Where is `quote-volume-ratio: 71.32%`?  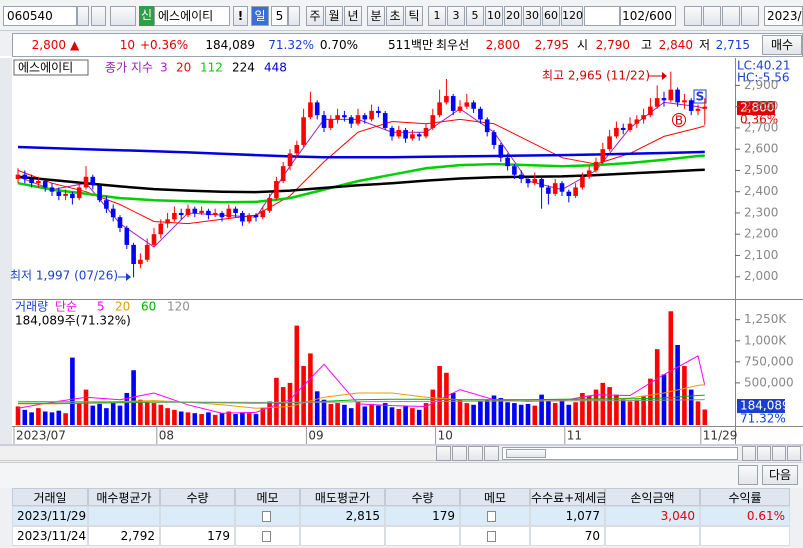 quote-volume-ratio: 71.32% is located at coordinates (291, 45).